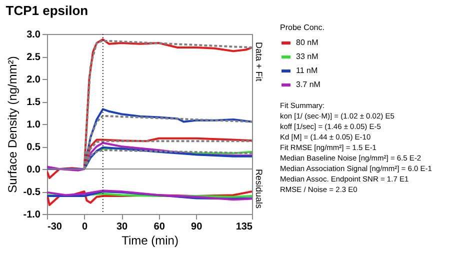 The height and width of the screenshot is (272, 475). Describe the element at coordinates (259, 62) in the screenshot. I see `text: Data + Fit` at that location.